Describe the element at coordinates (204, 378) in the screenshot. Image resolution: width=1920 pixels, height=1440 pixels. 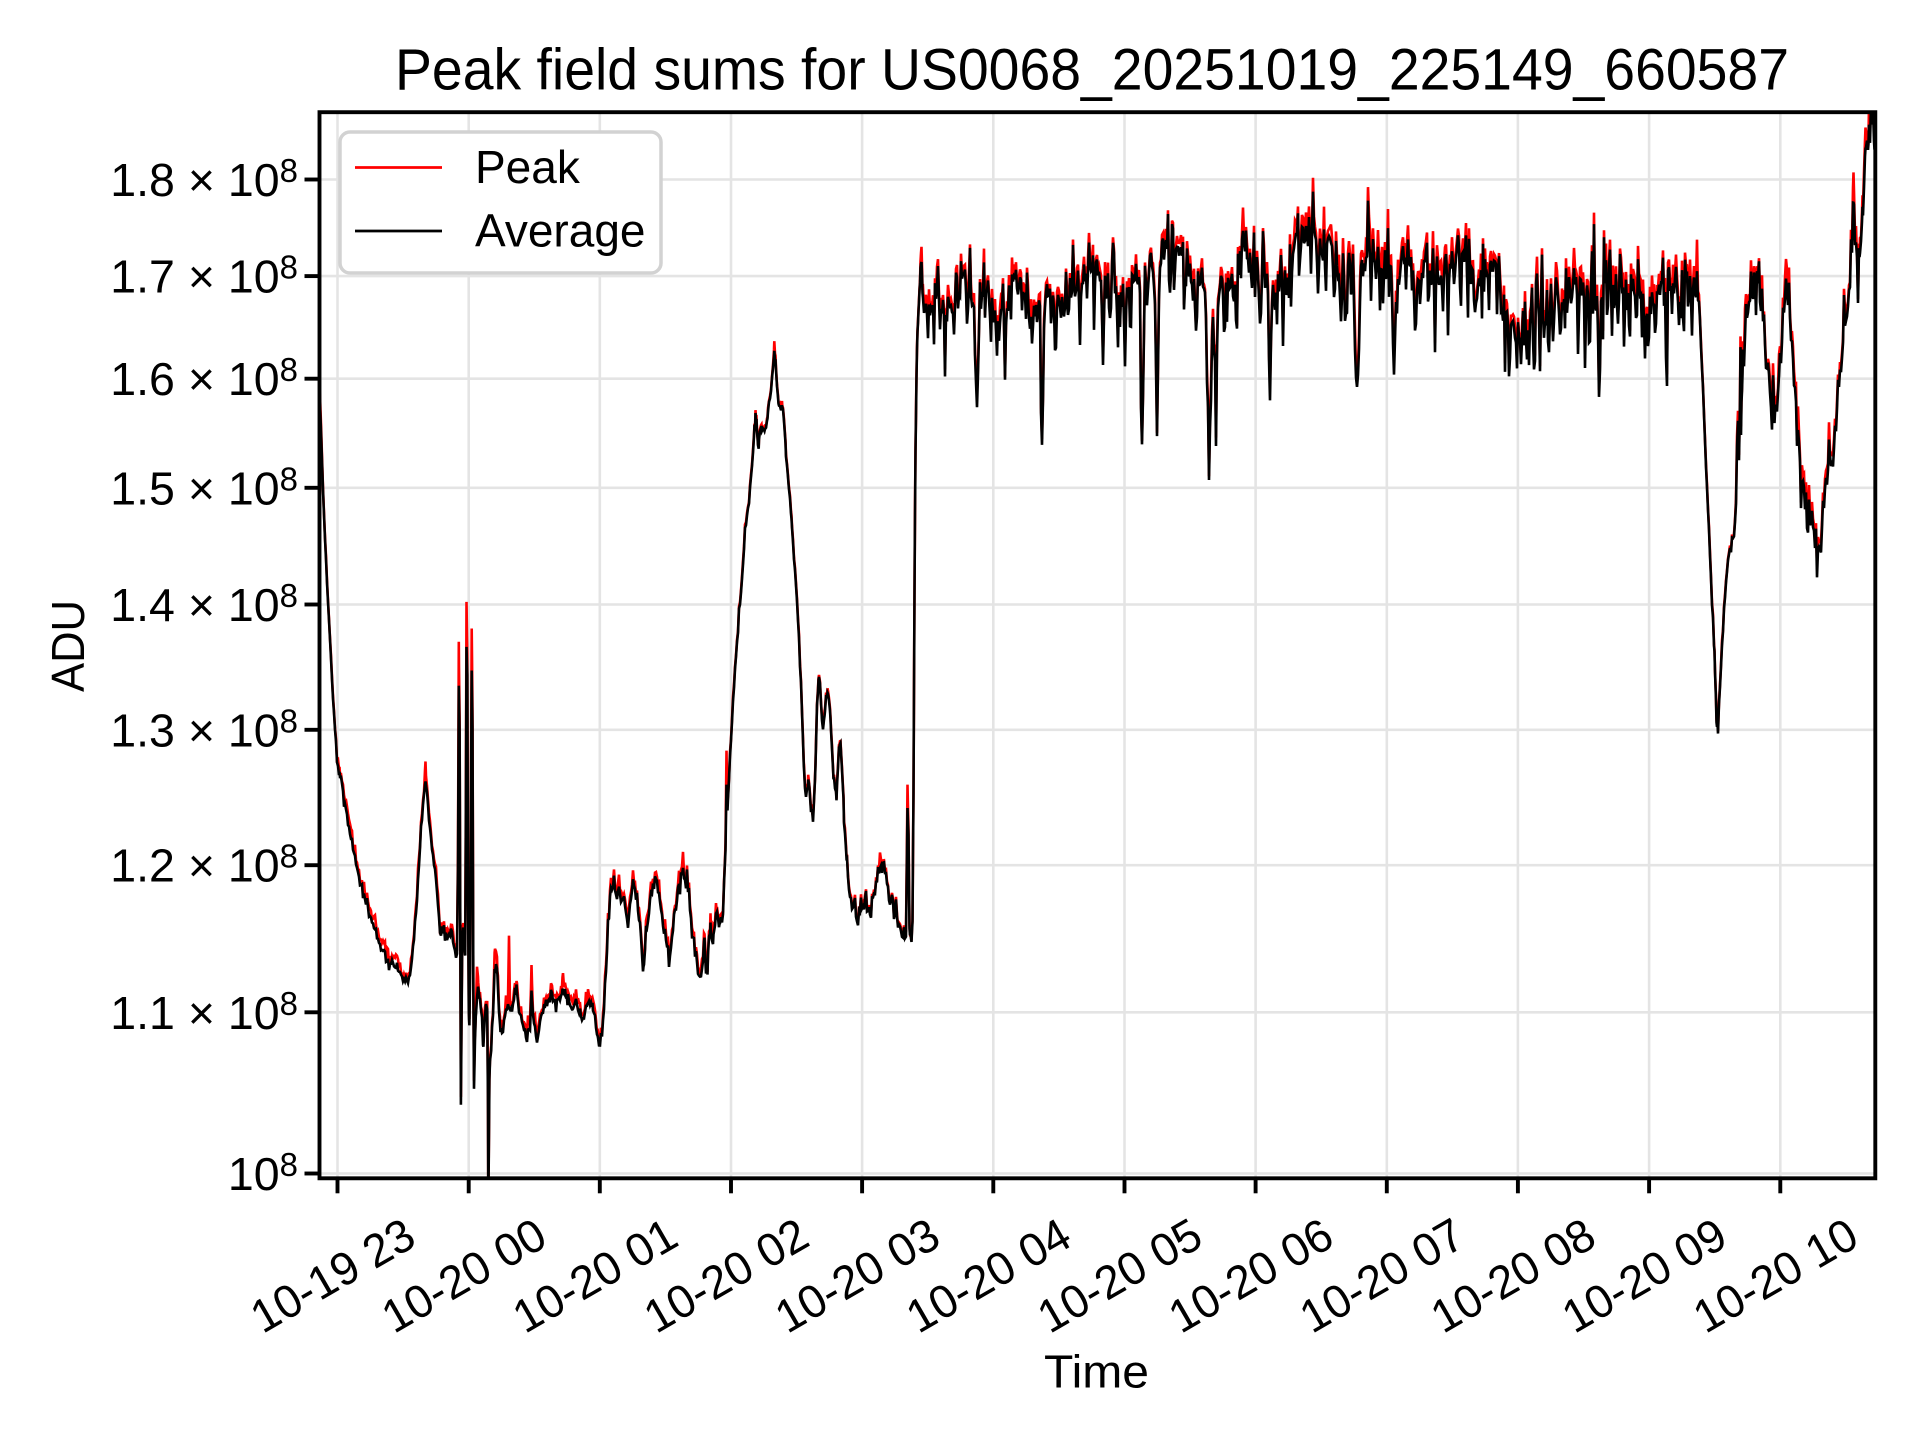
I see `svg-text: 1.6 × 108` at that location.